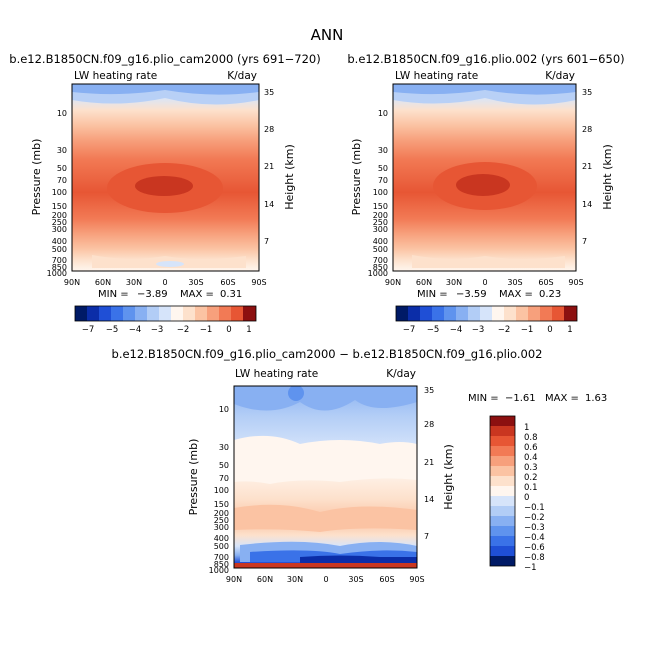 The height and width of the screenshot is (654, 654). I want to click on y-tick-label: 30, so click(224, 447).